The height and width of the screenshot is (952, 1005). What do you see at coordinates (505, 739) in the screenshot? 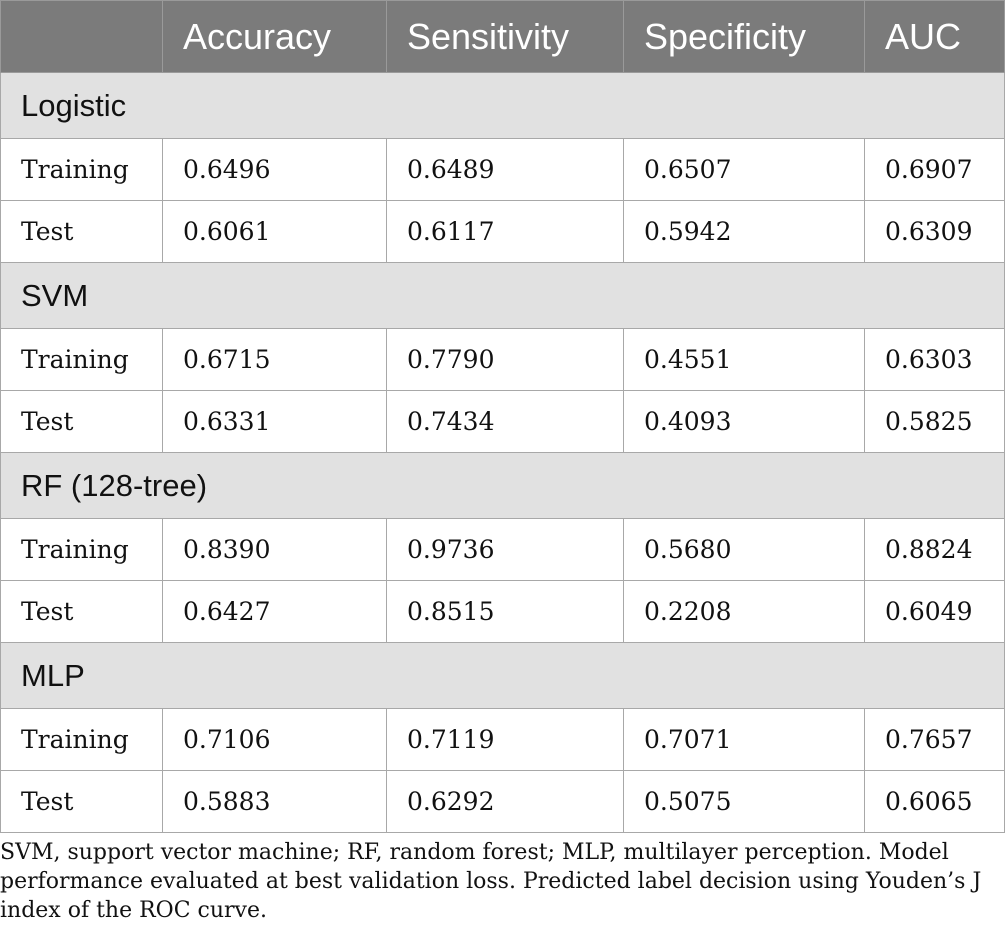
I see `sensitivity-cell: 0.7119` at bounding box center [505, 739].